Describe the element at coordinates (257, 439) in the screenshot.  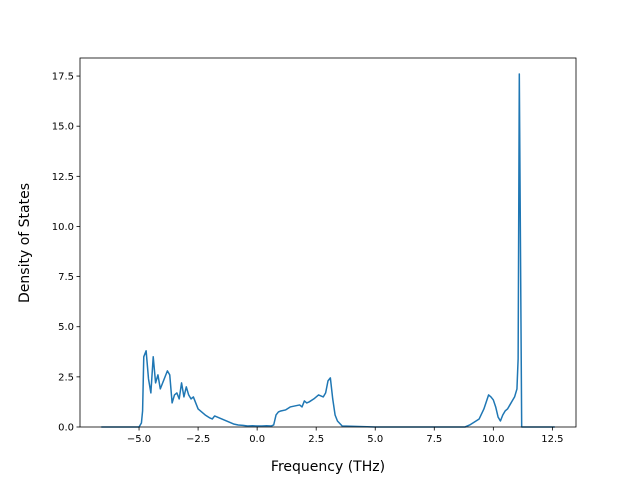
I see `x-tick-label: 0.0` at that location.